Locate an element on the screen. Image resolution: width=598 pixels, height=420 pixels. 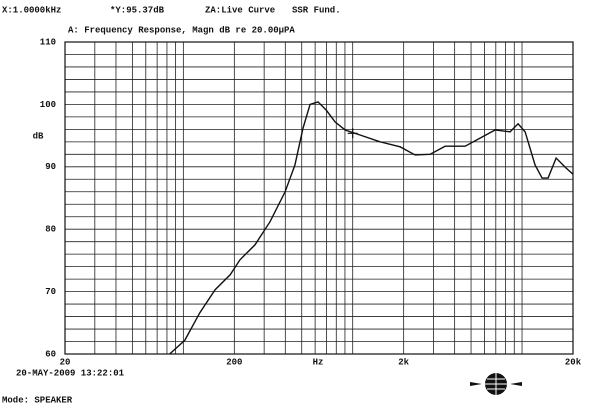
y-tick-label: 80 is located at coordinates (50, 230).